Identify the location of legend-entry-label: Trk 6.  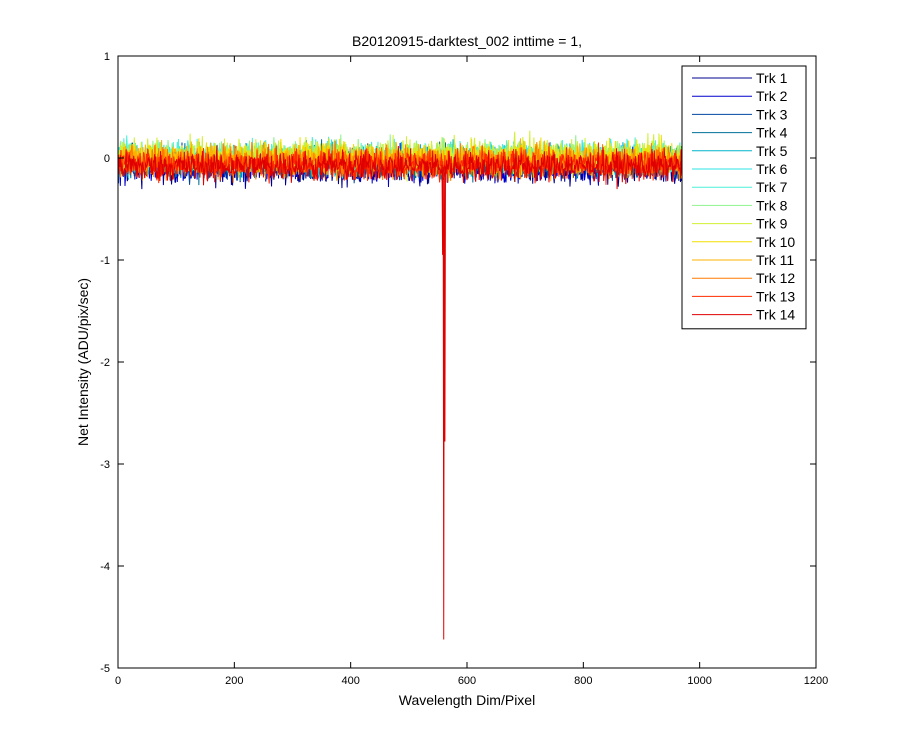
(772, 169).